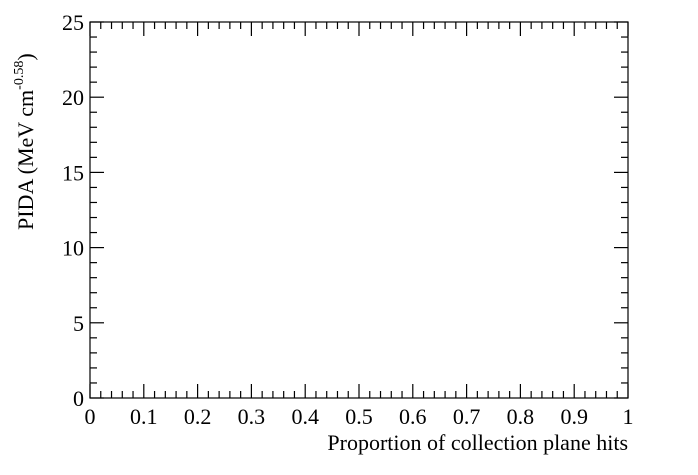 The width and height of the screenshot is (698, 475). Describe the element at coordinates (198, 416) in the screenshot. I see `x-tick-label: 0.2` at that location.